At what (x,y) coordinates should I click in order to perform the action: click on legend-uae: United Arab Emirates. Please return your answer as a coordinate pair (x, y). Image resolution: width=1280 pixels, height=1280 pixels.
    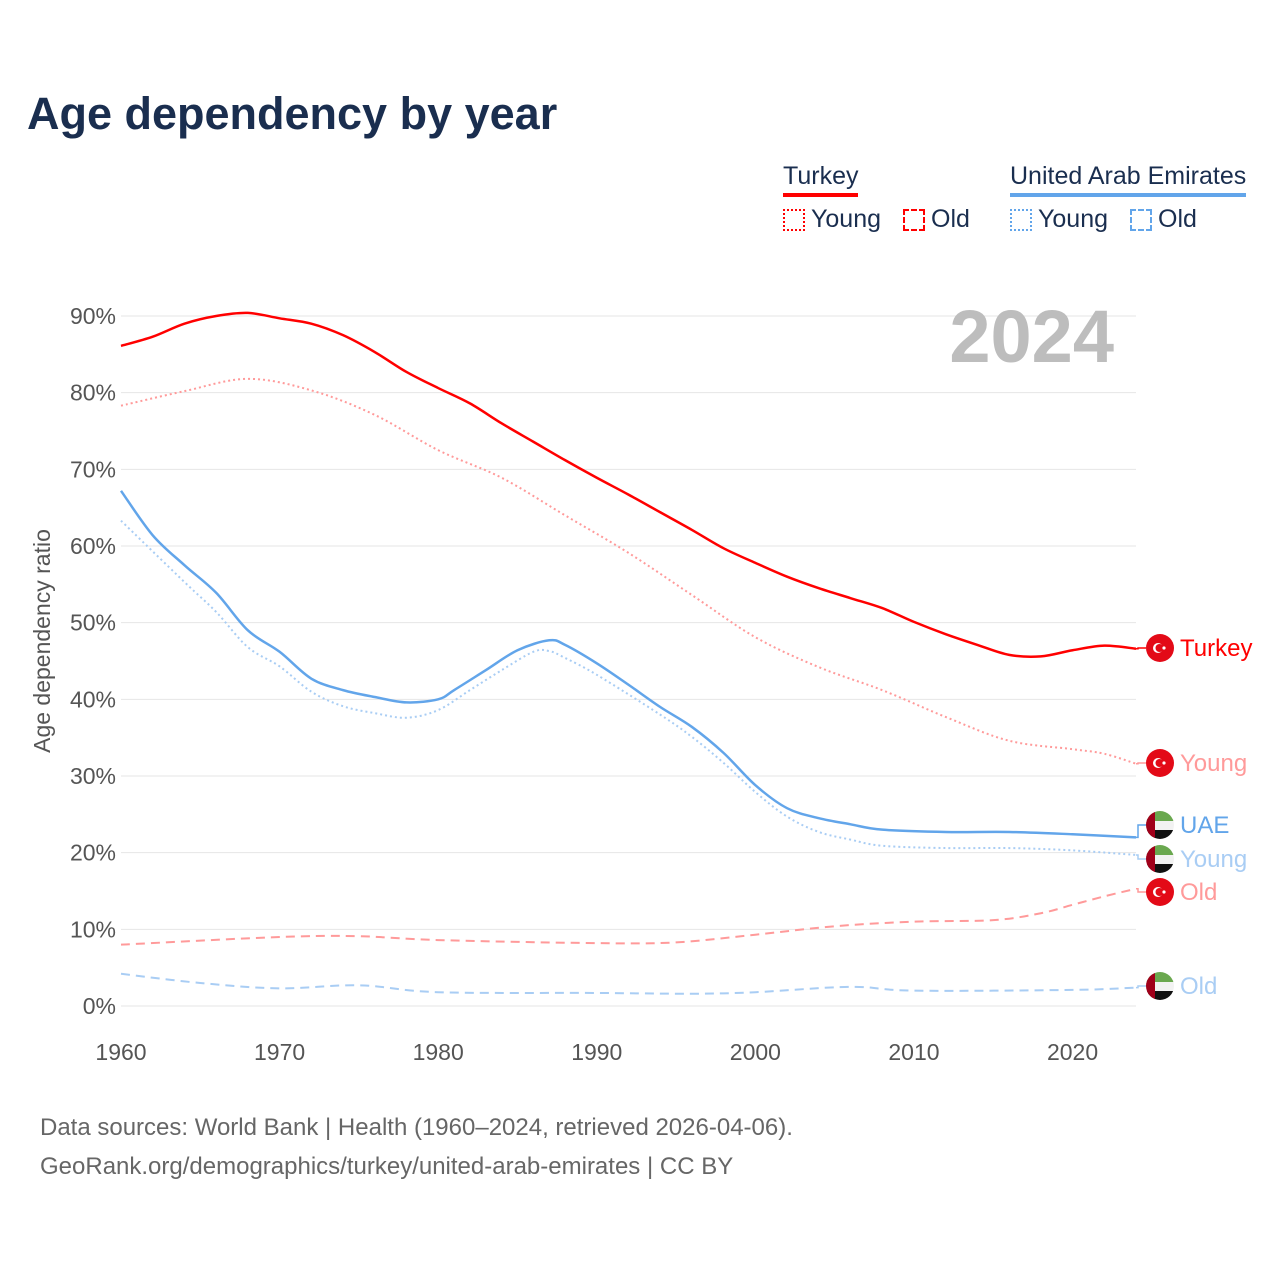
    Looking at the image, I should click on (1128, 179).